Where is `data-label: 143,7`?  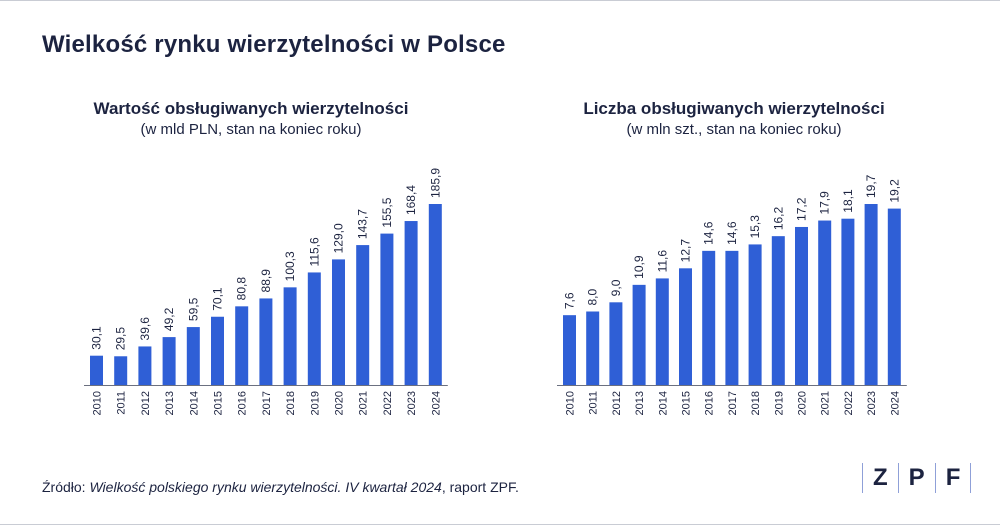
data-label: 143,7 is located at coordinates (363, 224).